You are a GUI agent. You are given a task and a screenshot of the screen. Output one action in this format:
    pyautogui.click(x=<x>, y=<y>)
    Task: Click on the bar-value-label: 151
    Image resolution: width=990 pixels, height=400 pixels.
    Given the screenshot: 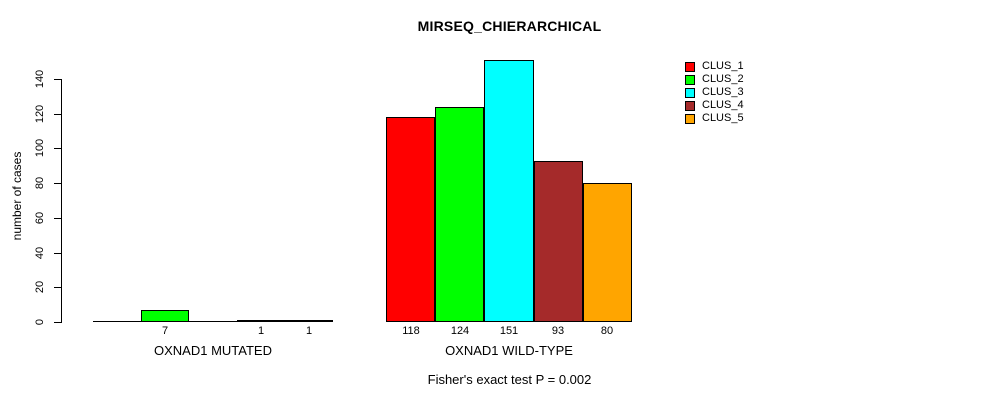 What is the action you would take?
    pyautogui.click(x=509, y=331)
    